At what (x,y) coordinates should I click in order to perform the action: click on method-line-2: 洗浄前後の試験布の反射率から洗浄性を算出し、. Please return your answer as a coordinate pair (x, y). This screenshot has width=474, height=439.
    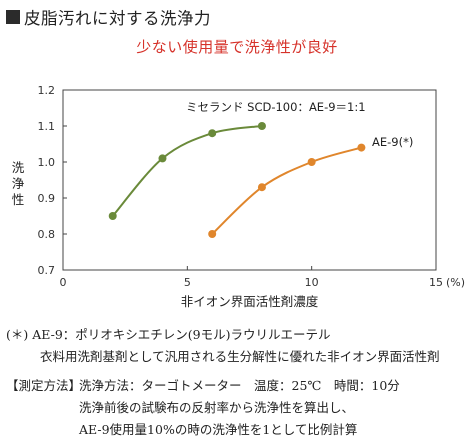
    Looking at the image, I should click on (217, 407).